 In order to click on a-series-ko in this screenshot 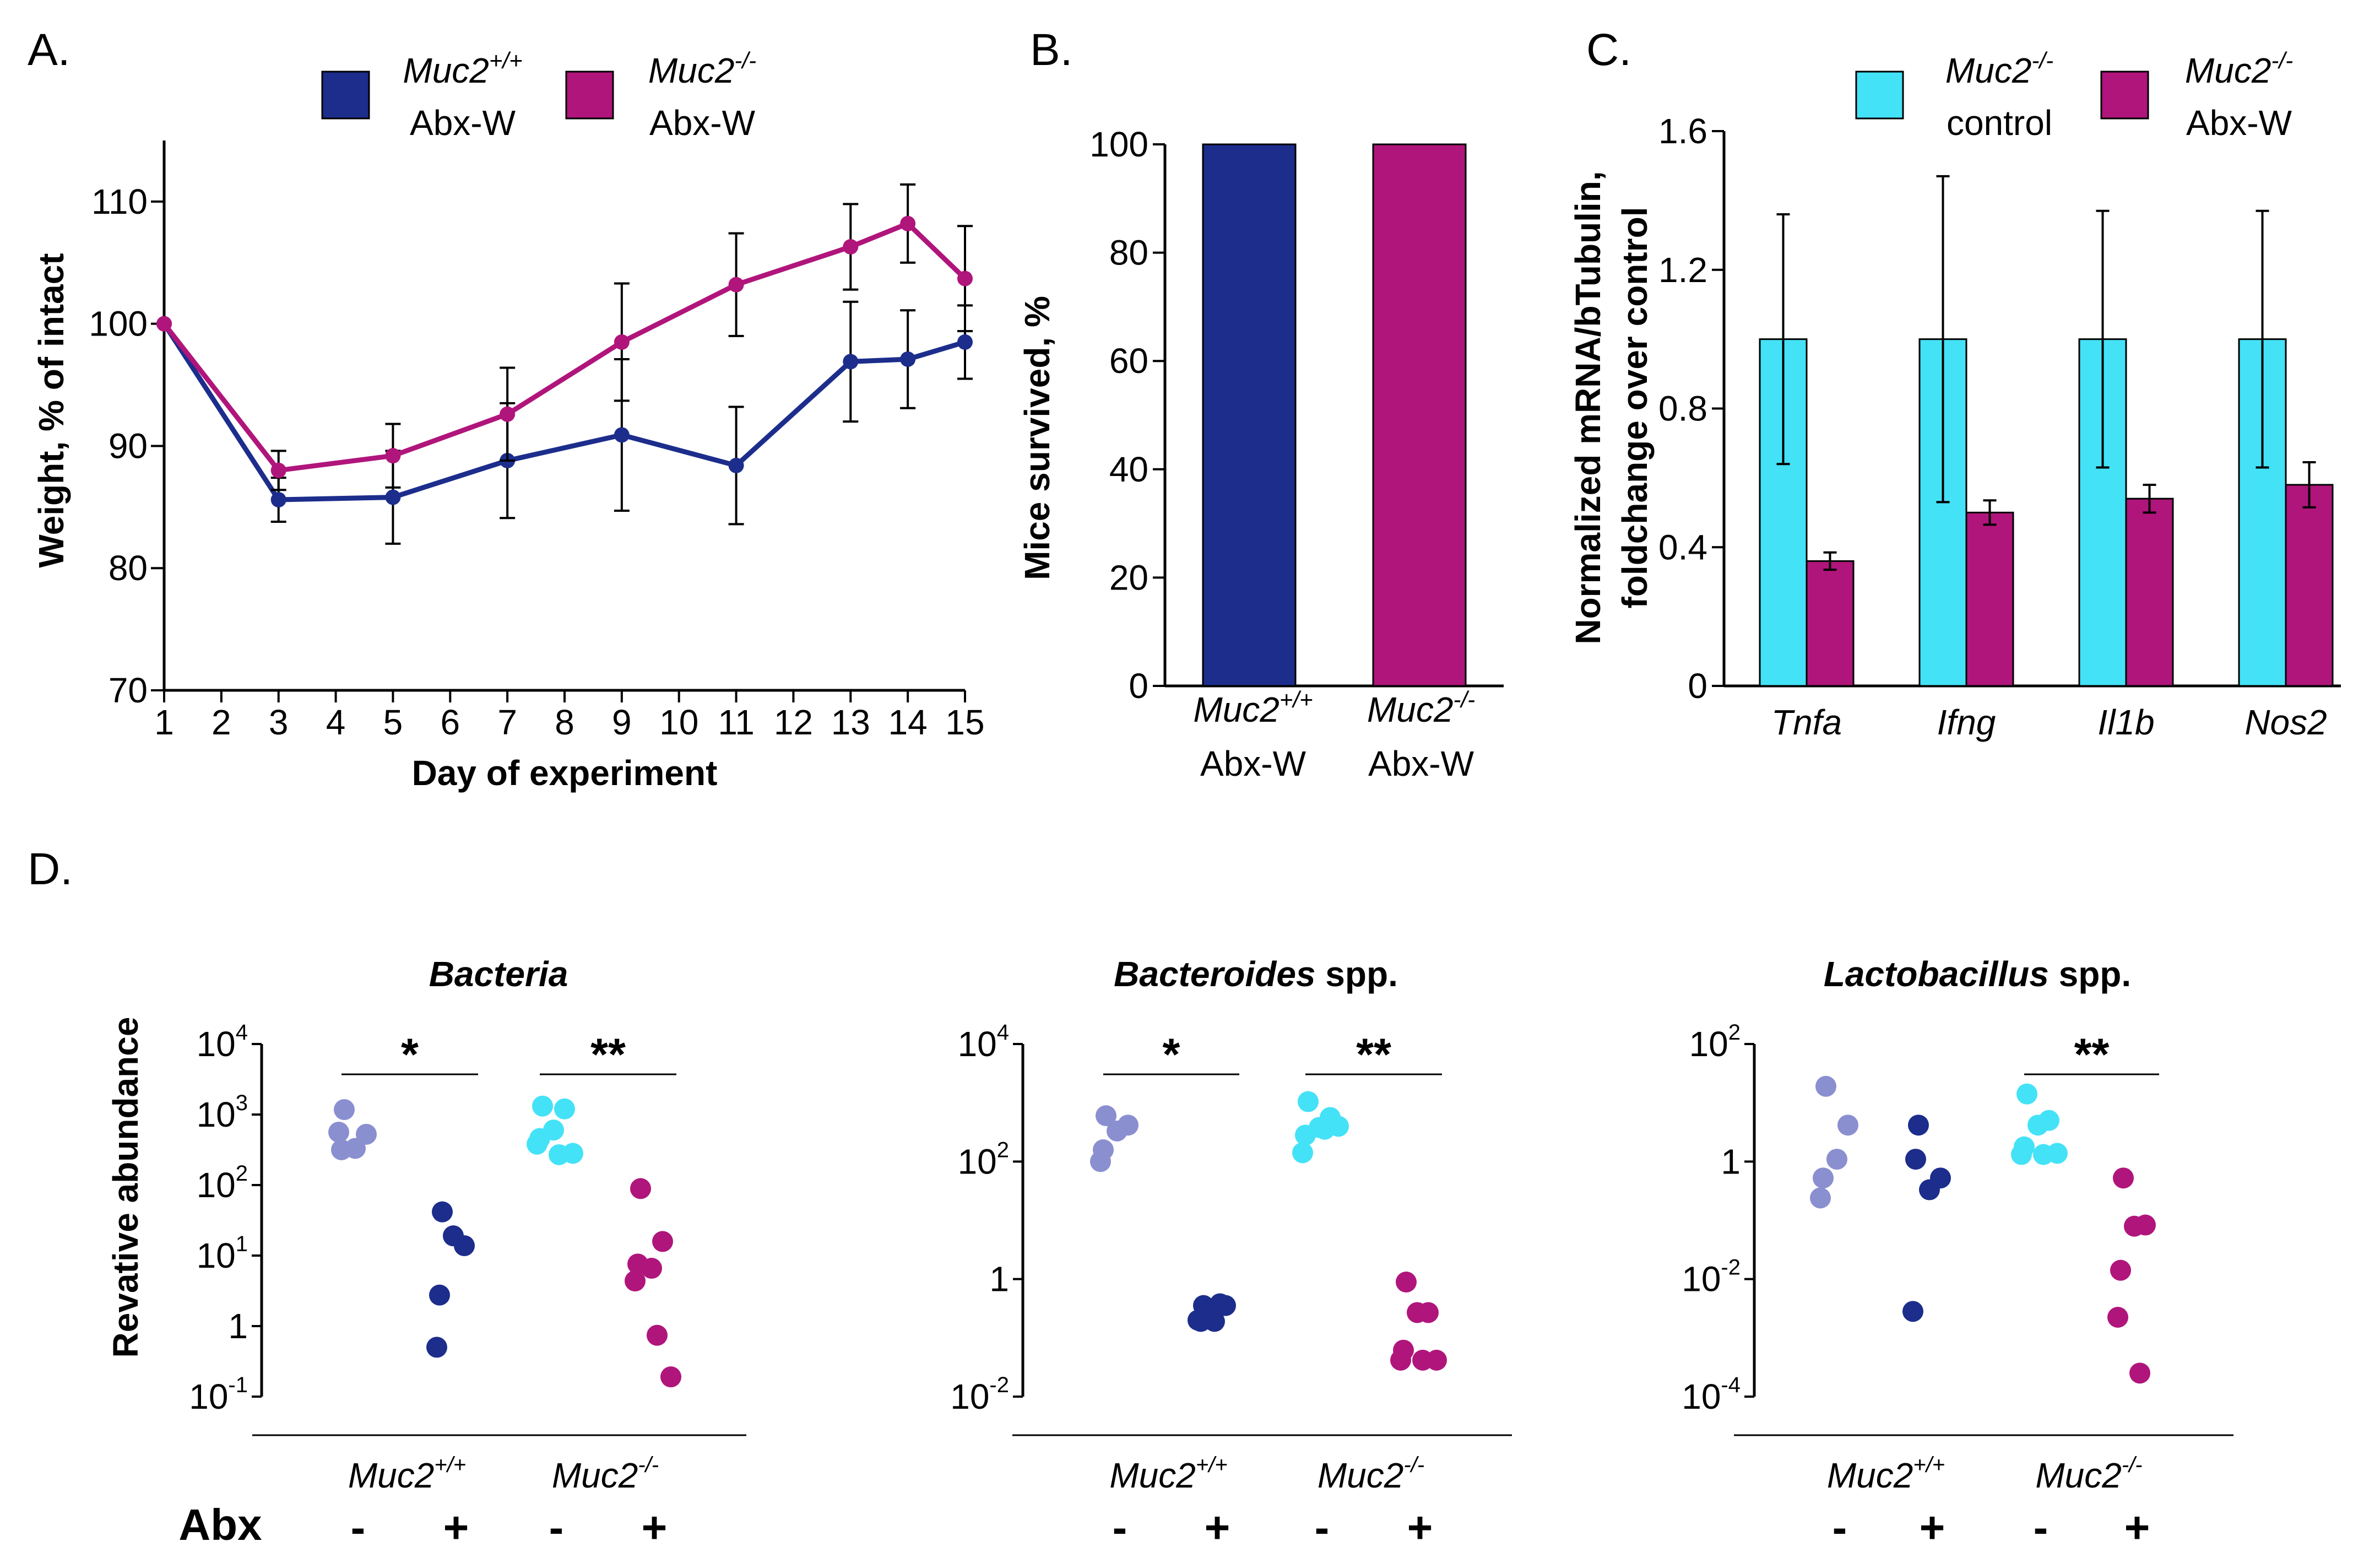, I will do `click(564, 337)`.